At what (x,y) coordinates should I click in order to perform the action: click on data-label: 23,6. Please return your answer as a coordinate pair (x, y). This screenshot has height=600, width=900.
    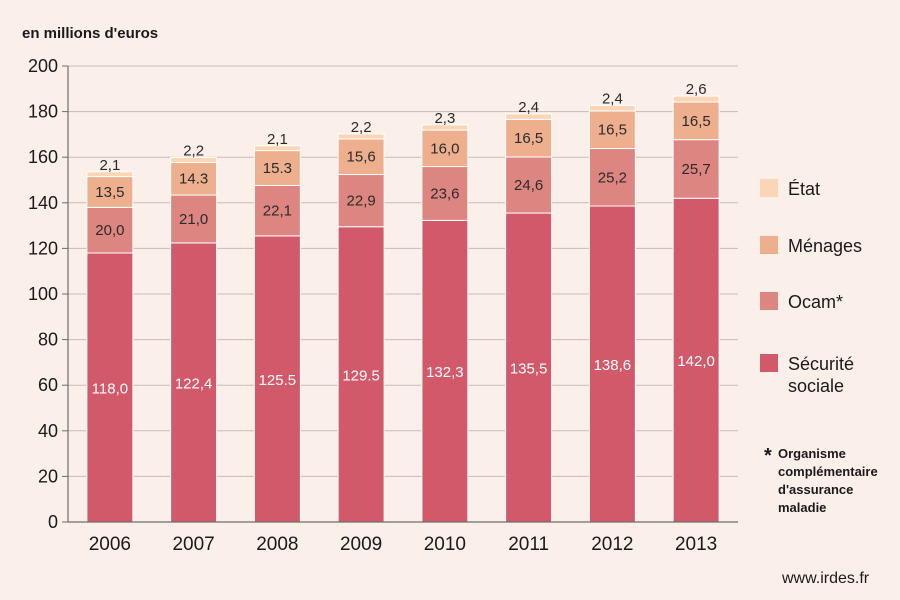
    Looking at the image, I should click on (444, 193).